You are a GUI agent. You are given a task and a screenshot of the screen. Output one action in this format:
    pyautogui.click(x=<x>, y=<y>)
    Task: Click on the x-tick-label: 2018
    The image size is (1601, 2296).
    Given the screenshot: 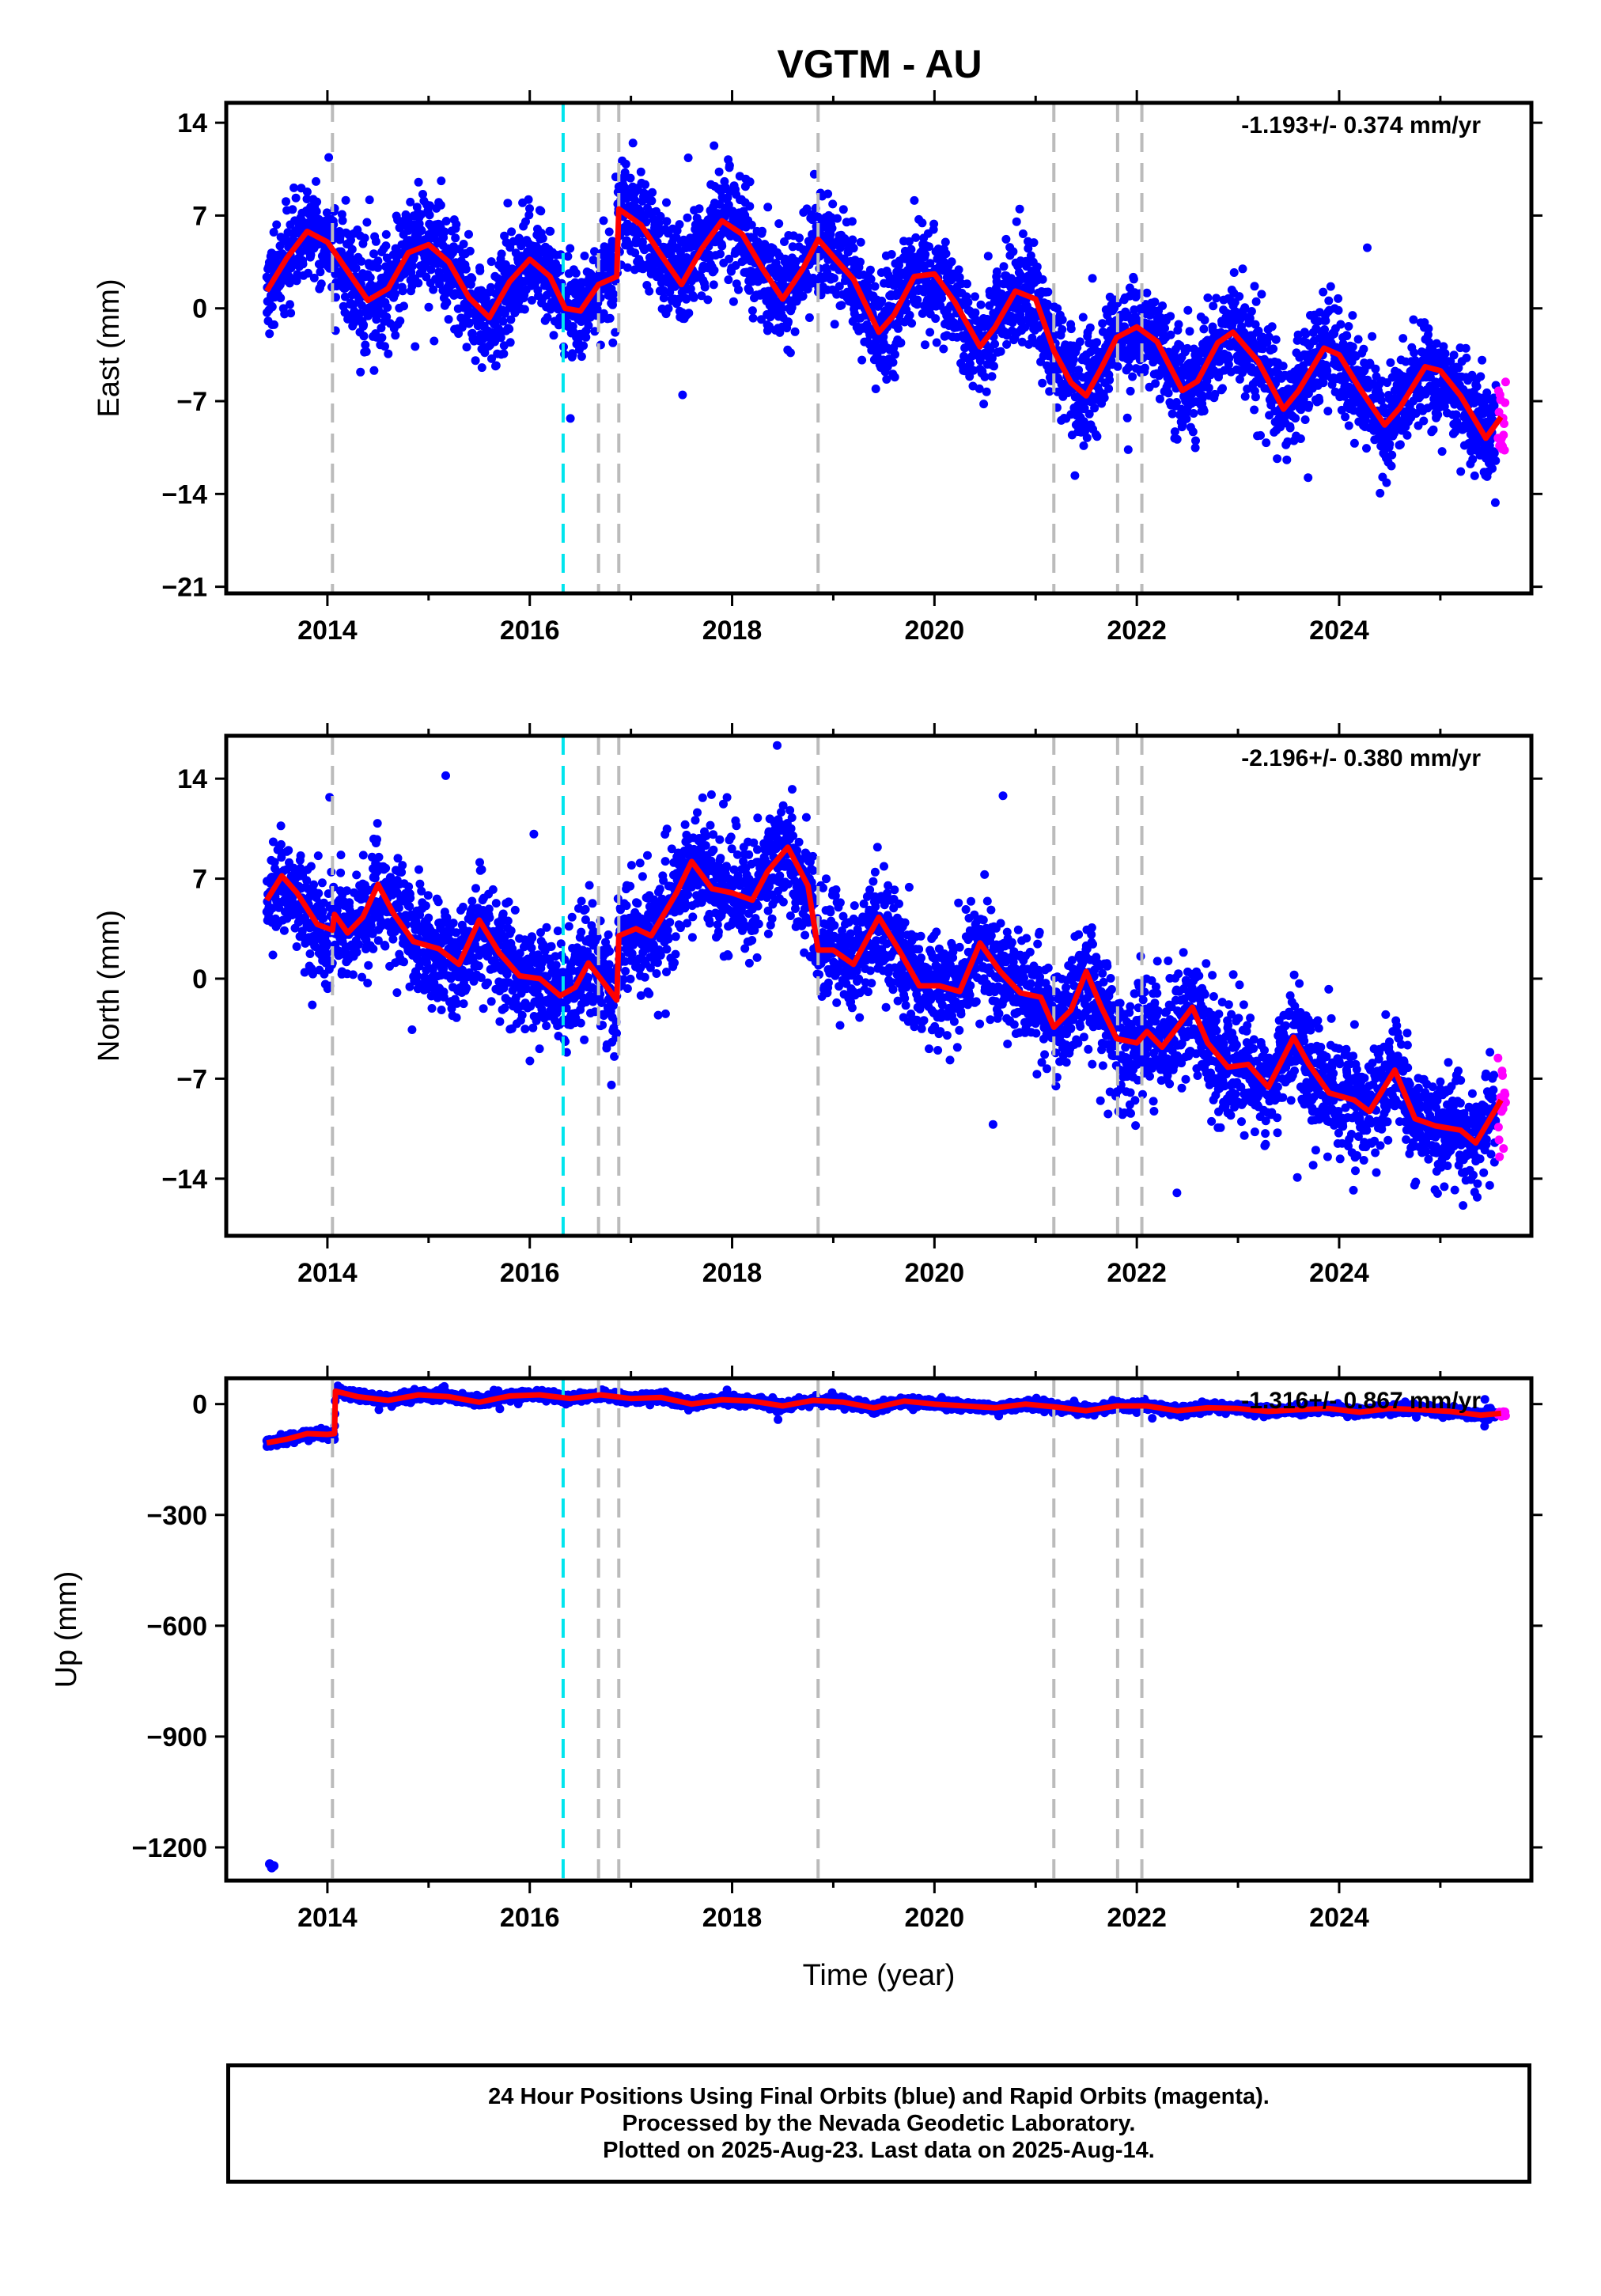 What is the action you would take?
    pyautogui.click(x=732, y=631)
    